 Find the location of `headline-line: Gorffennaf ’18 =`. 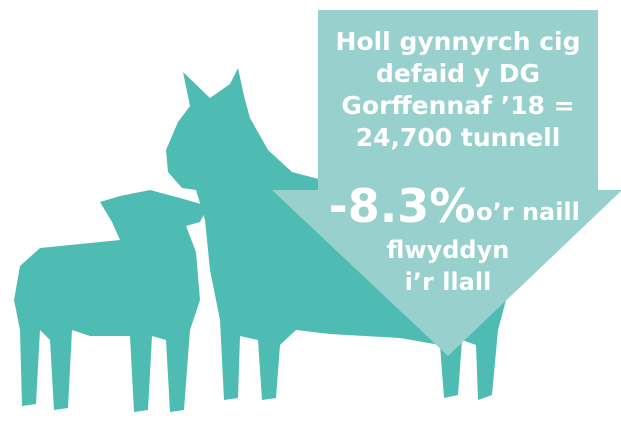

headline-line: Gorffennaf ’18 = is located at coordinates (457, 105).